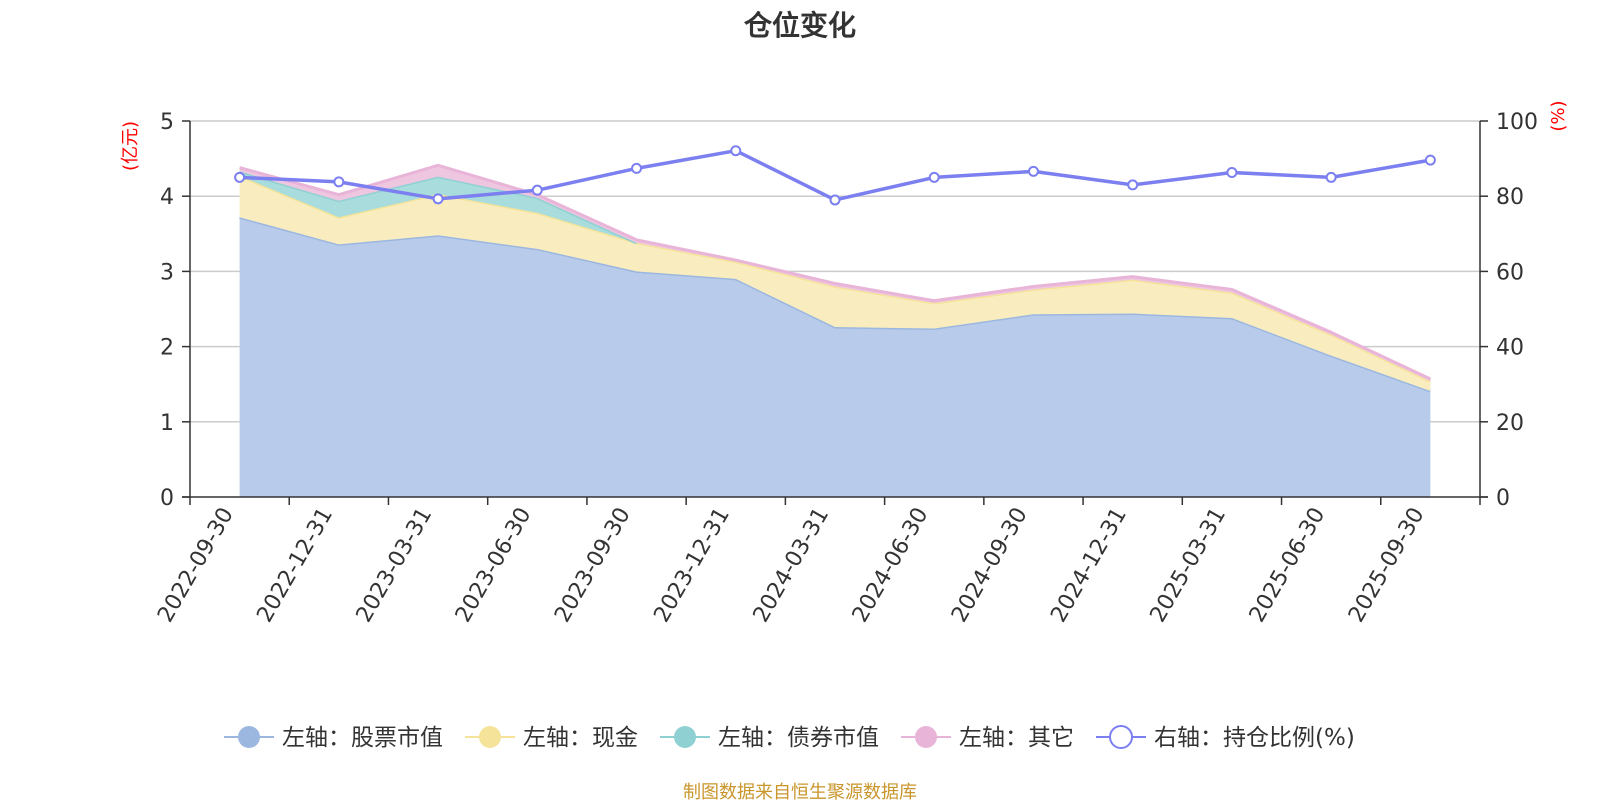  I want to click on x-axis-tick-label: 2023-09-30, so click(593, 565).